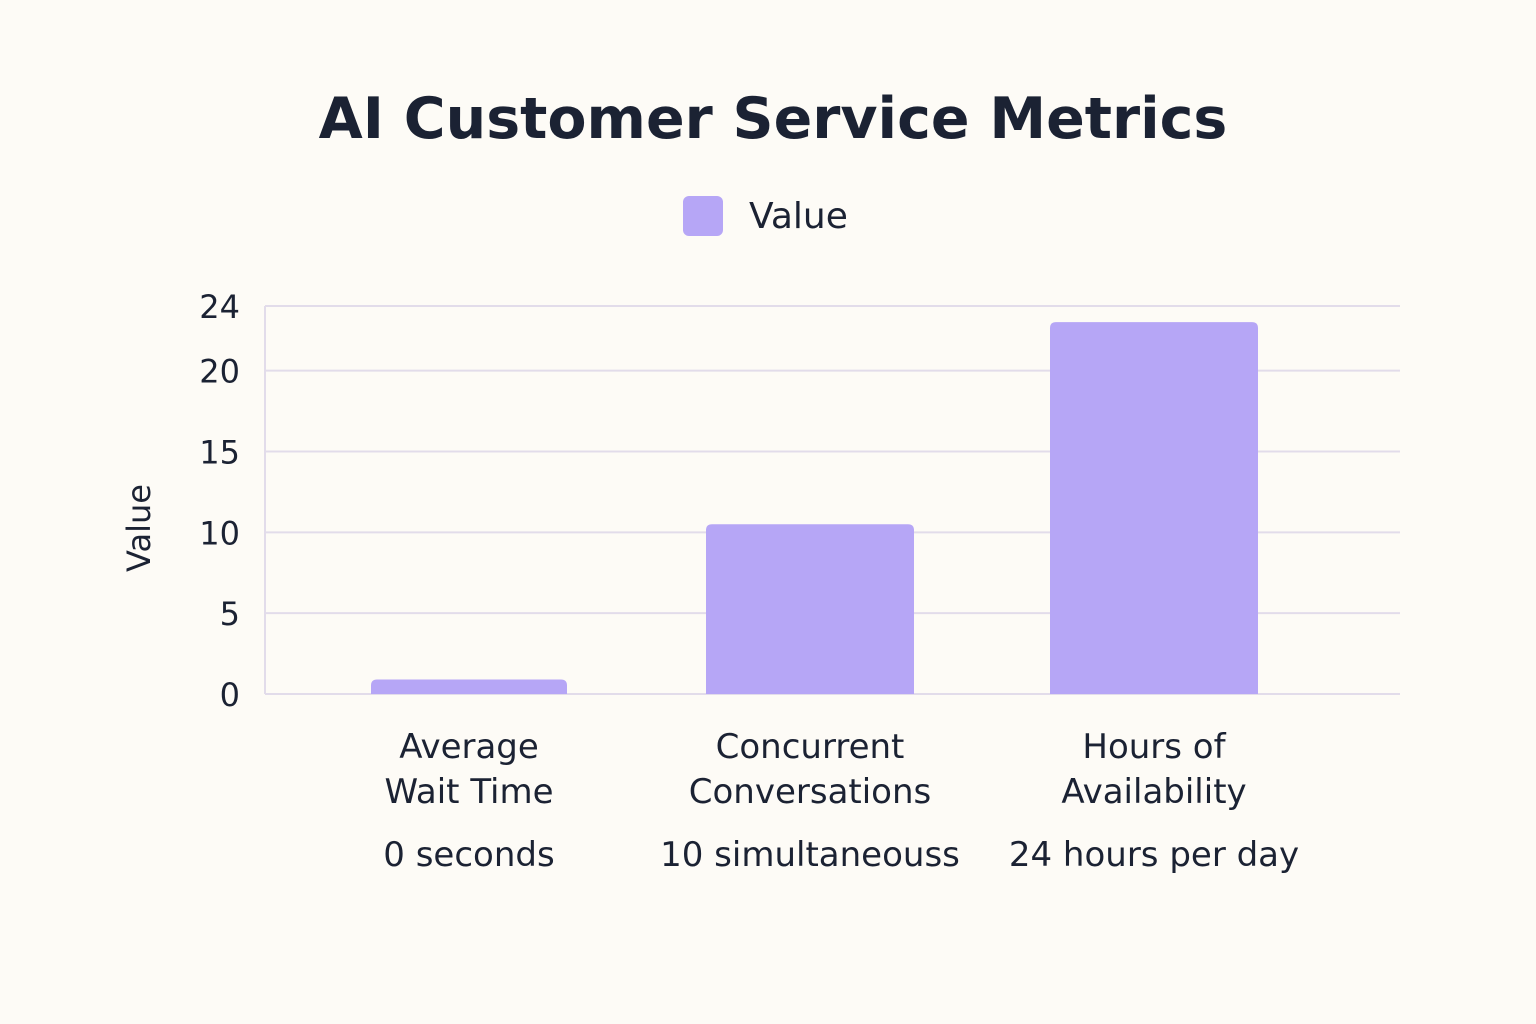 The height and width of the screenshot is (1024, 1536). What do you see at coordinates (468, 792) in the screenshot?
I see `x-category-label: Wait Time` at bounding box center [468, 792].